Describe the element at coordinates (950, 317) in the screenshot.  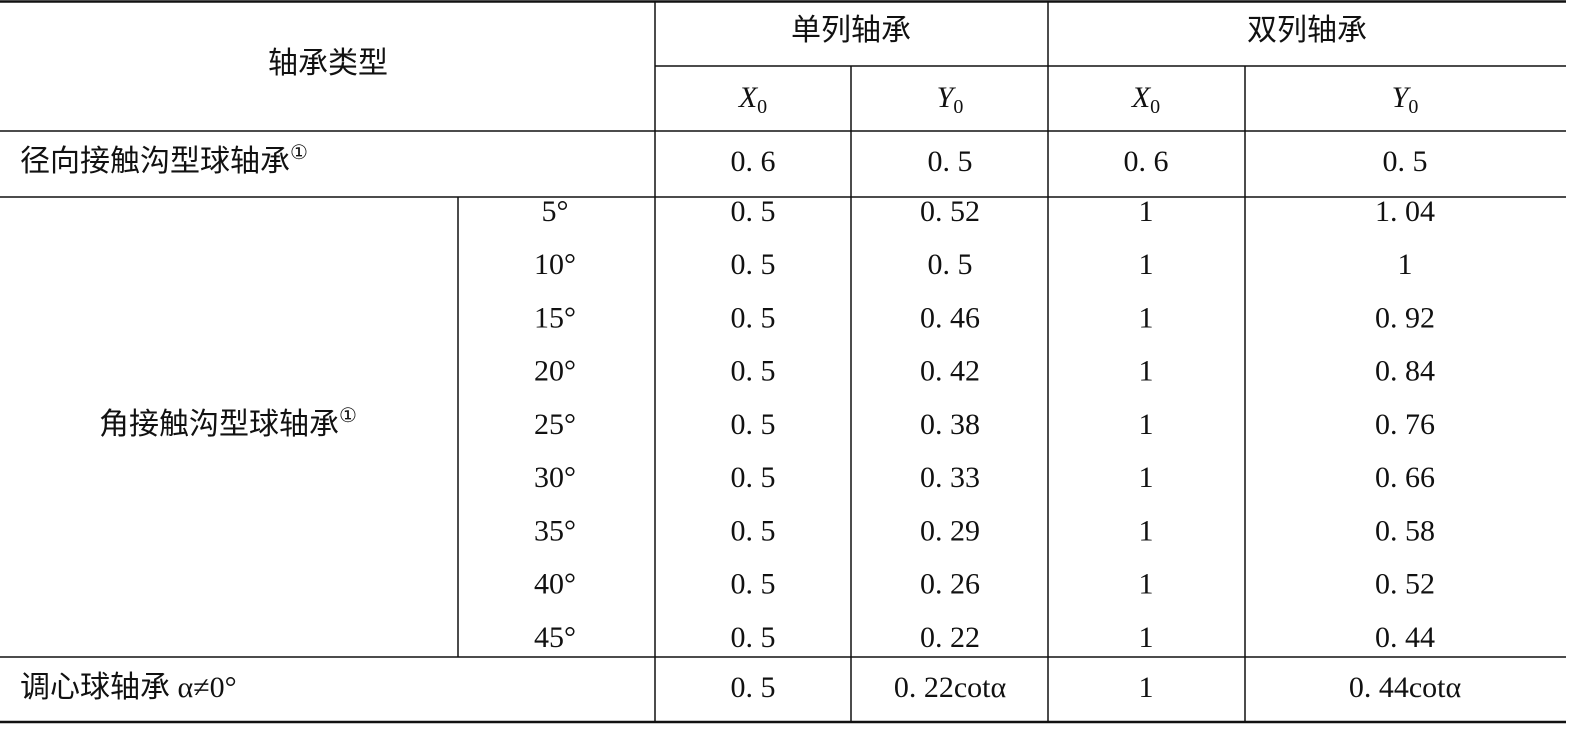
I see `cell: 0. 46` at that location.